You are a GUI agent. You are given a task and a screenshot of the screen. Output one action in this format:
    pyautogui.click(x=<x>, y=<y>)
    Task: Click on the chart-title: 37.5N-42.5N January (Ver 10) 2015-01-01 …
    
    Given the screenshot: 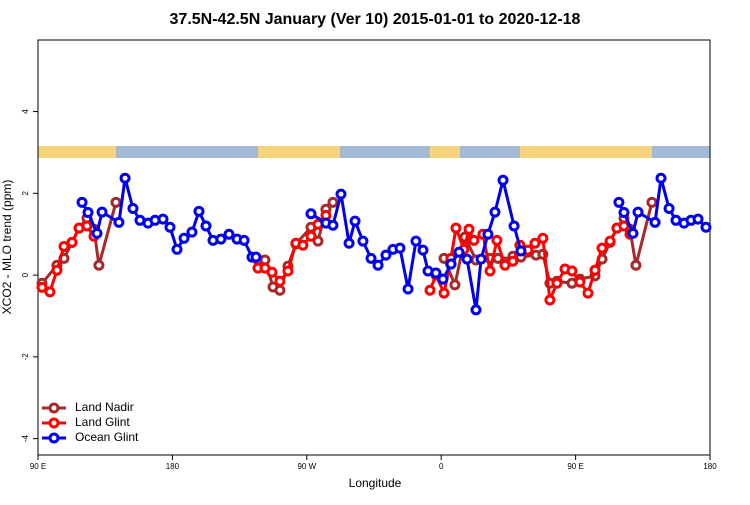 What is the action you would take?
    pyautogui.click(x=375, y=19)
    